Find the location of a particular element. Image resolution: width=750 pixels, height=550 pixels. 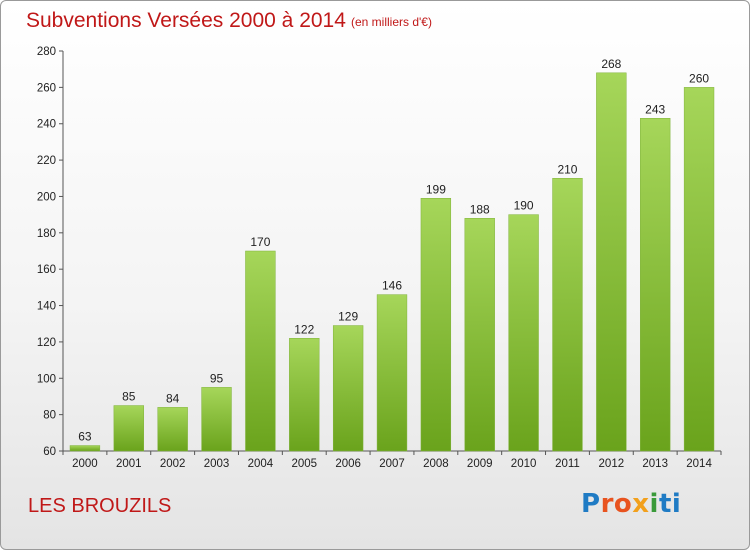

x-tick-label: 2011 is located at coordinates (567, 464).